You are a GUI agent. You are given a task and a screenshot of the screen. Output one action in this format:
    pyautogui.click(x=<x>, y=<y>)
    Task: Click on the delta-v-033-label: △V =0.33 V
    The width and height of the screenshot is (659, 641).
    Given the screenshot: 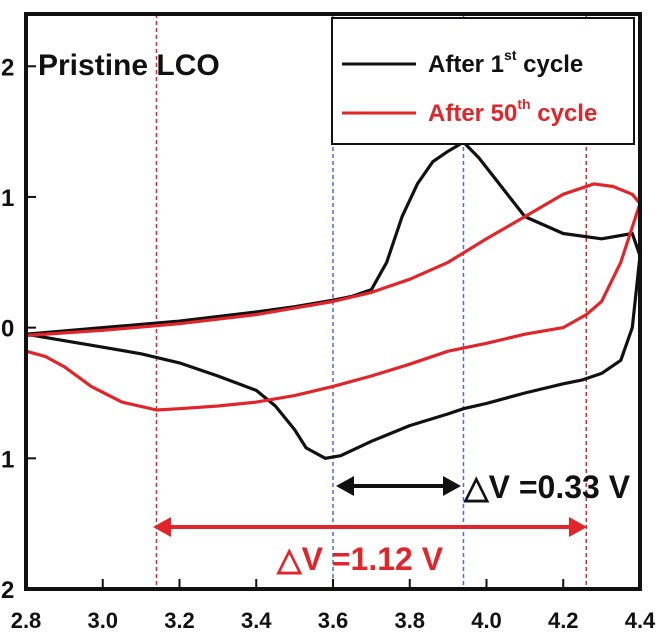 What is the action you would take?
    pyautogui.click(x=547, y=487)
    